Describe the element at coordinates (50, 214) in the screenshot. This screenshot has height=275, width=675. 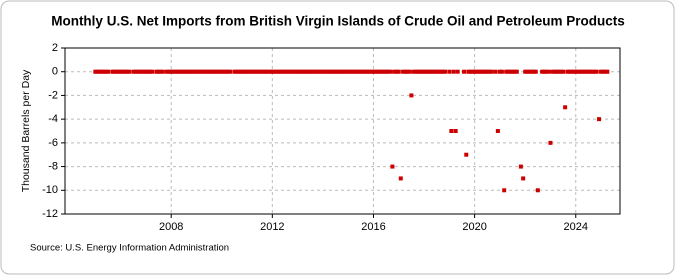
I see `y-tick-label: -12` at that location.